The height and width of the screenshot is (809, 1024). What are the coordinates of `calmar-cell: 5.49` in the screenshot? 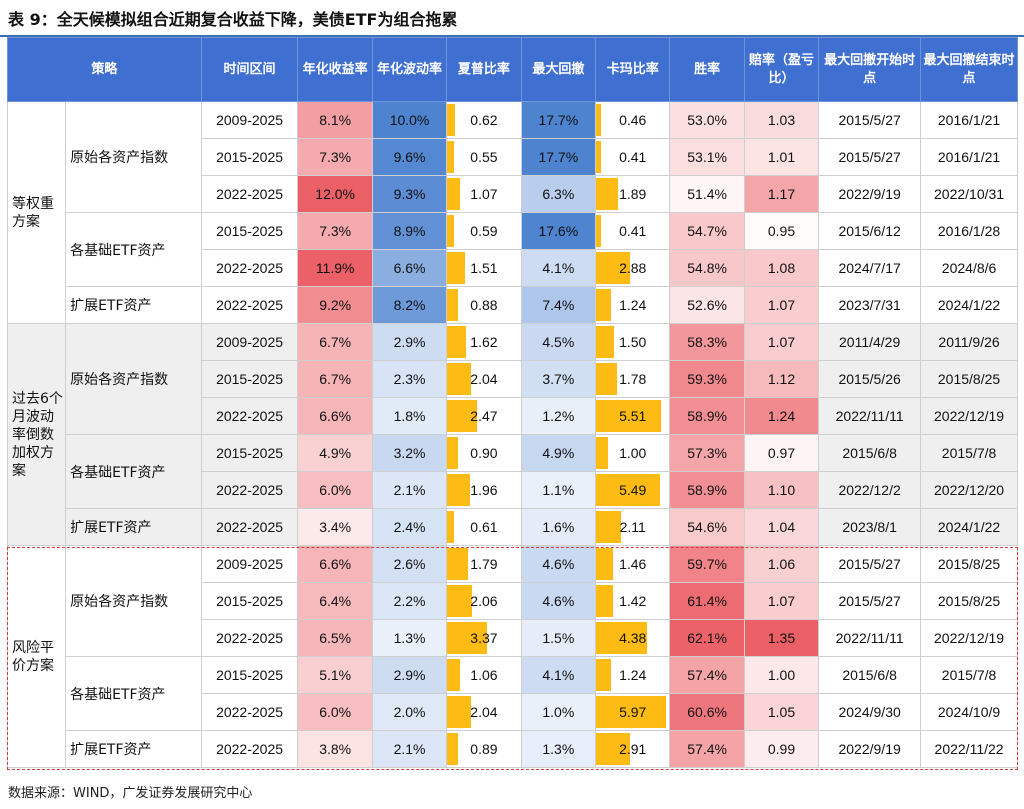 It's located at (633, 490).